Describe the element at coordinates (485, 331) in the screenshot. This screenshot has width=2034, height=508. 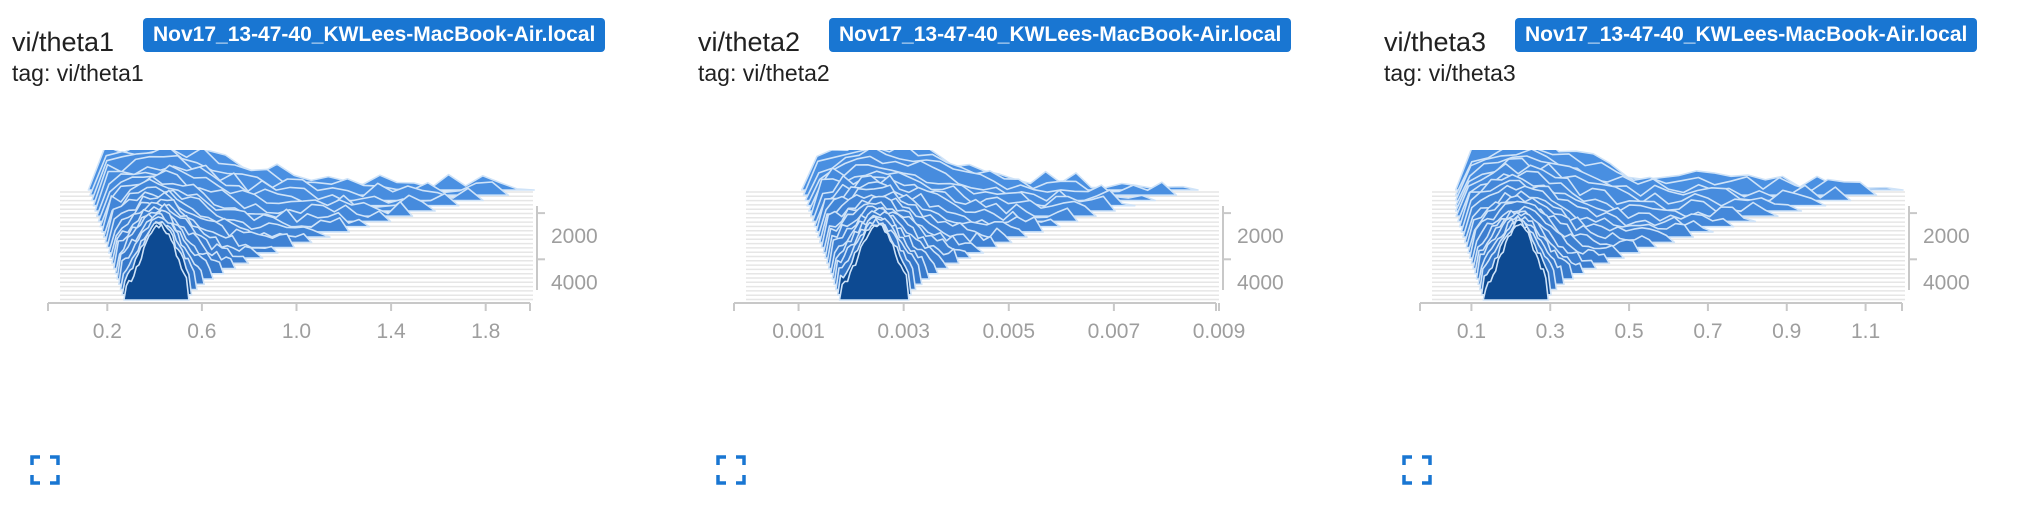
I see `x-tick-label: 1.8` at that location.